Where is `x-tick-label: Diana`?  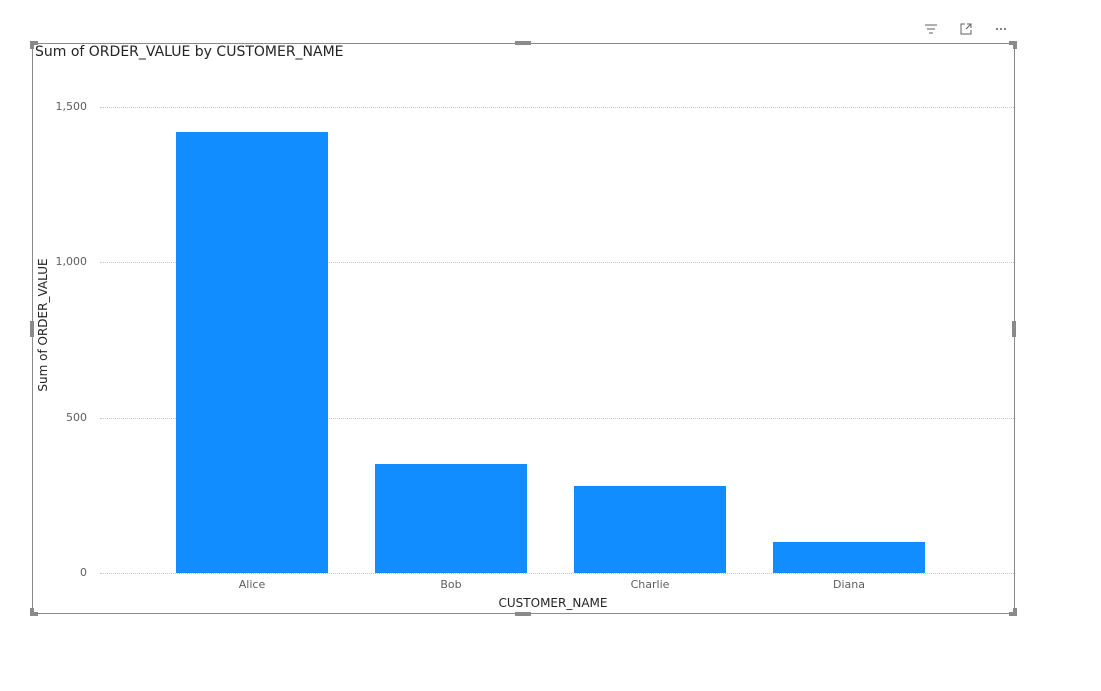
x-tick-label: Diana is located at coordinates (849, 584).